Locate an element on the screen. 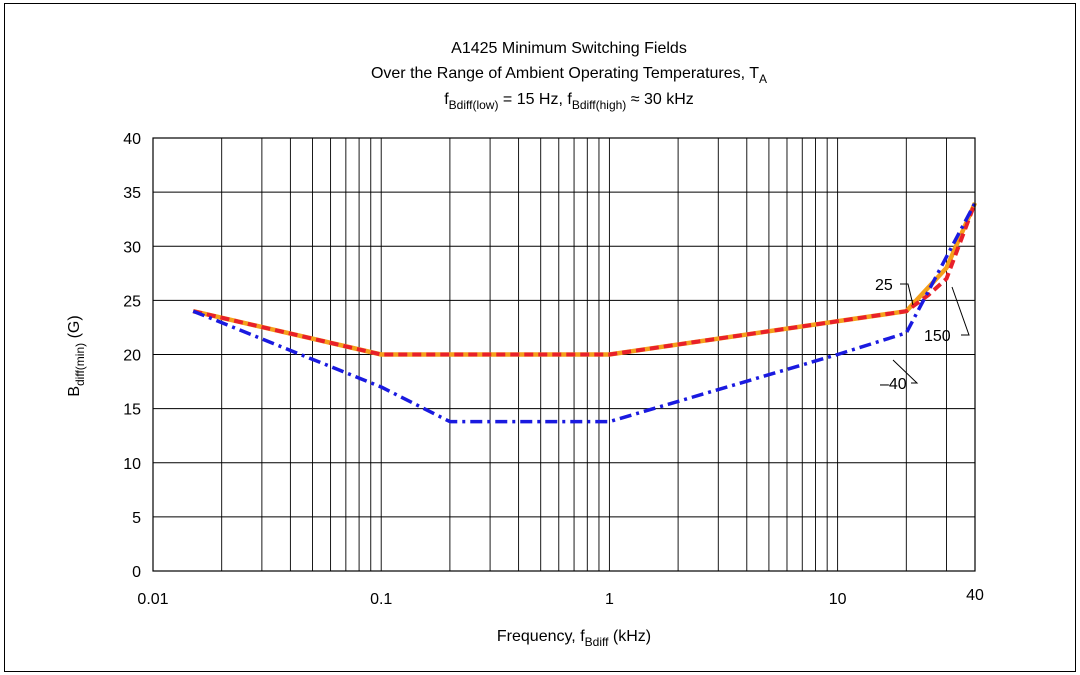 Image resolution: width=1080 pixels, height=675 pixels. x-tick-label: 10 is located at coordinates (838, 599).